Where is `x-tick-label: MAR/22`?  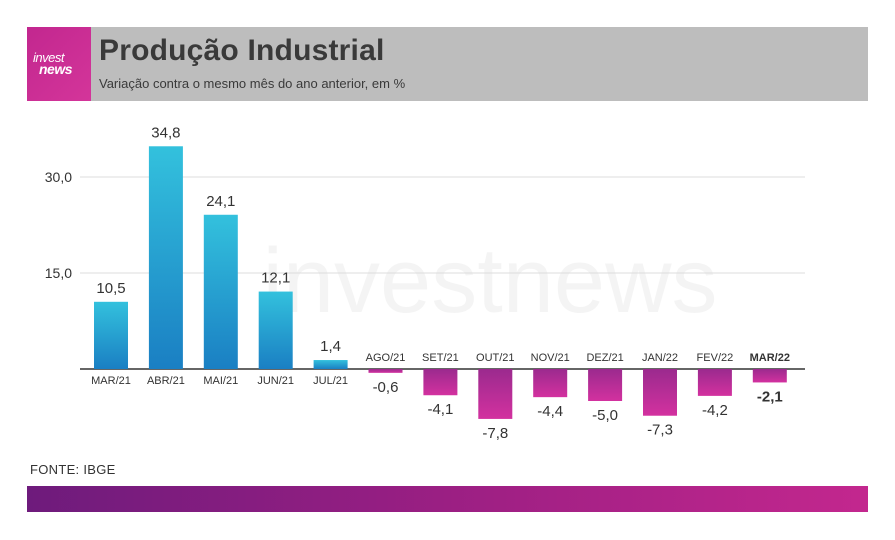 x-tick-label: MAR/22 is located at coordinates (770, 358).